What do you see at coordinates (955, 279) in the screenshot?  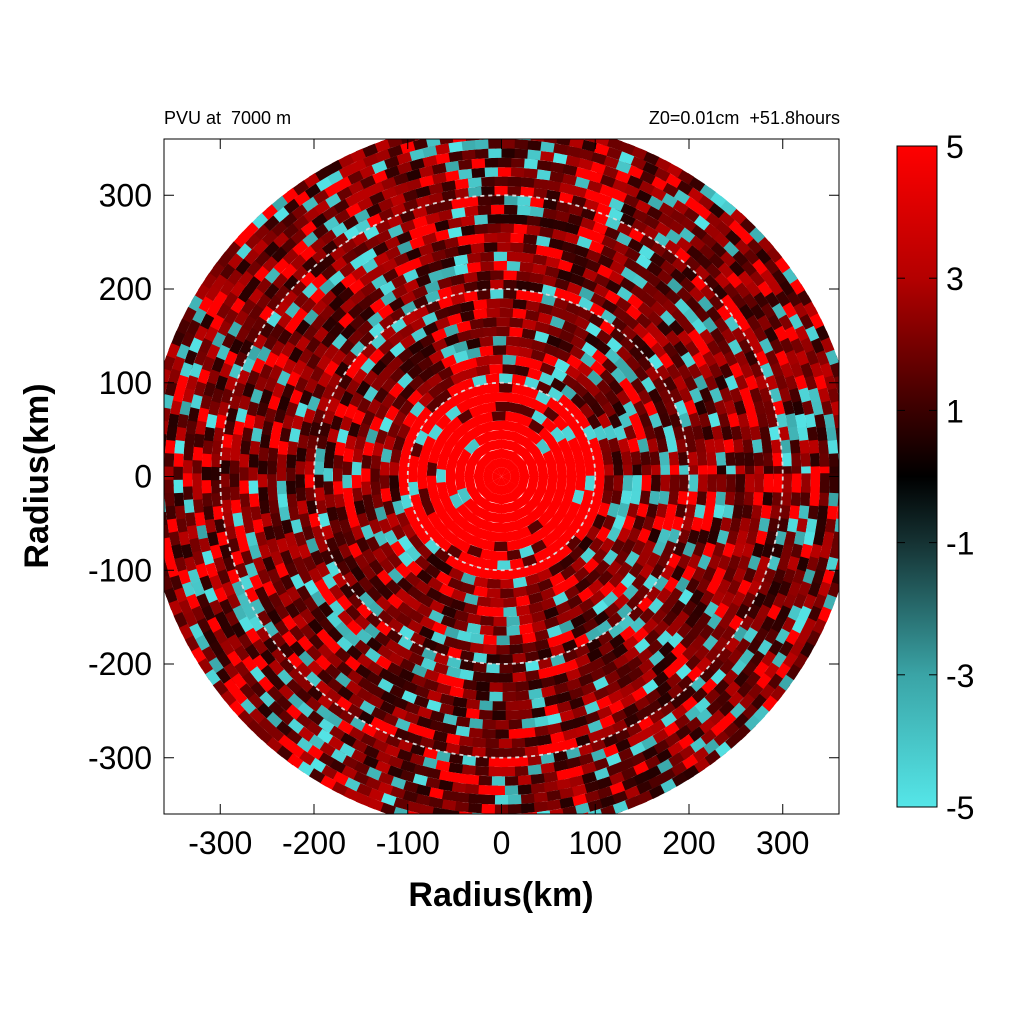 I see `colorbar-tick-label: 3` at bounding box center [955, 279].